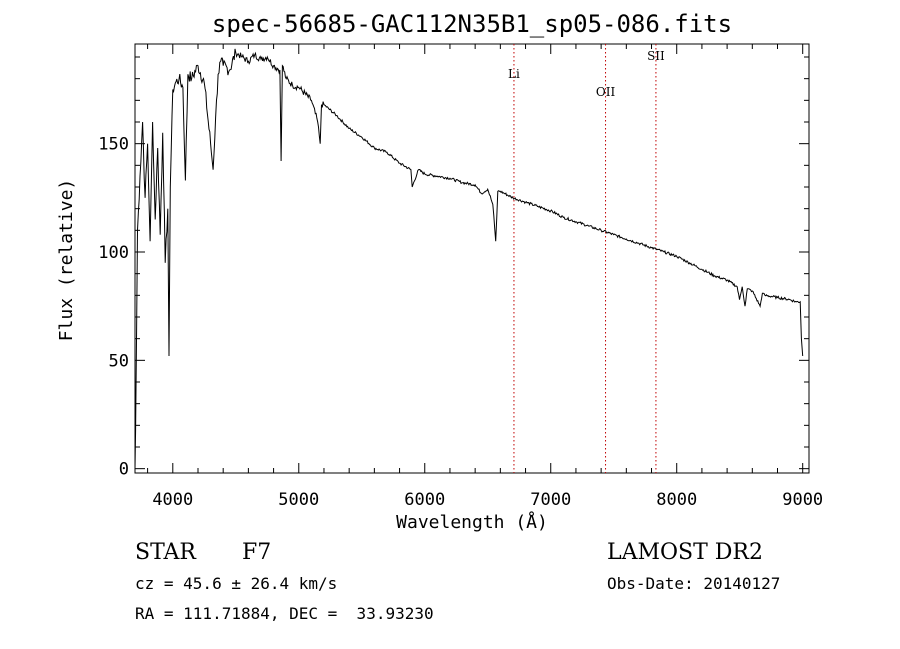 The image size is (900, 649). Describe the element at coordinates (802, 500) in the screenshot. I see `x-tick-label: 9000` at that location.